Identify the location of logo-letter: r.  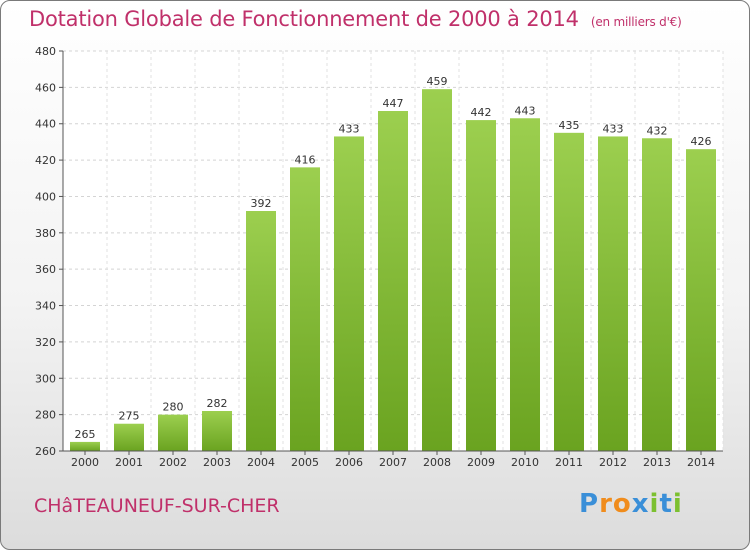
(606, 504).